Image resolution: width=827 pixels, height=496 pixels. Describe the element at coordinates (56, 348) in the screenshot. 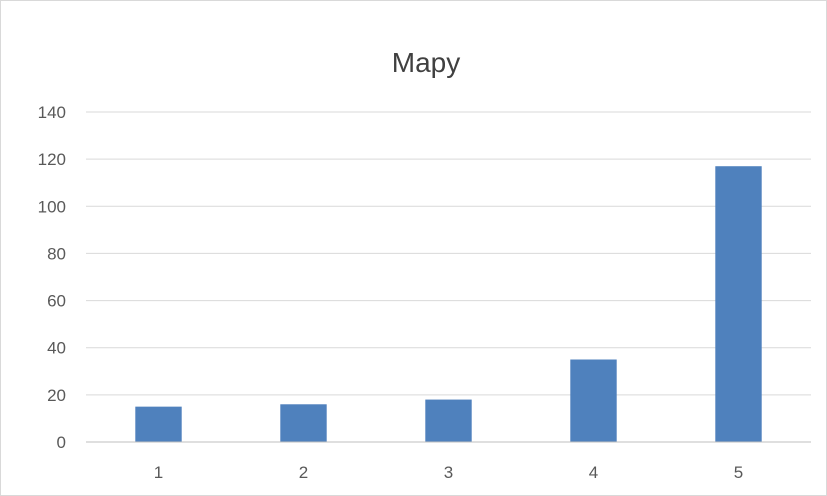

I see `y-tick-label: 40` at that location.